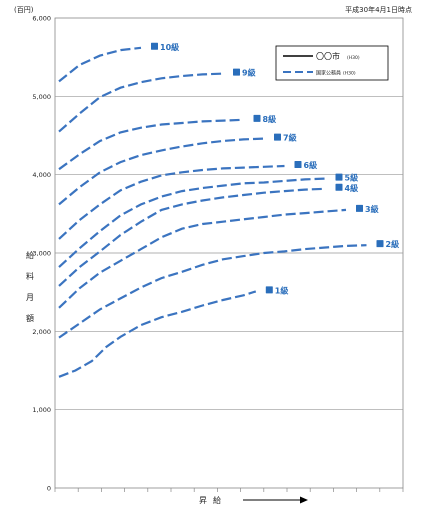  I want to click on y-tick-label: 2,000, so click(41, 332).